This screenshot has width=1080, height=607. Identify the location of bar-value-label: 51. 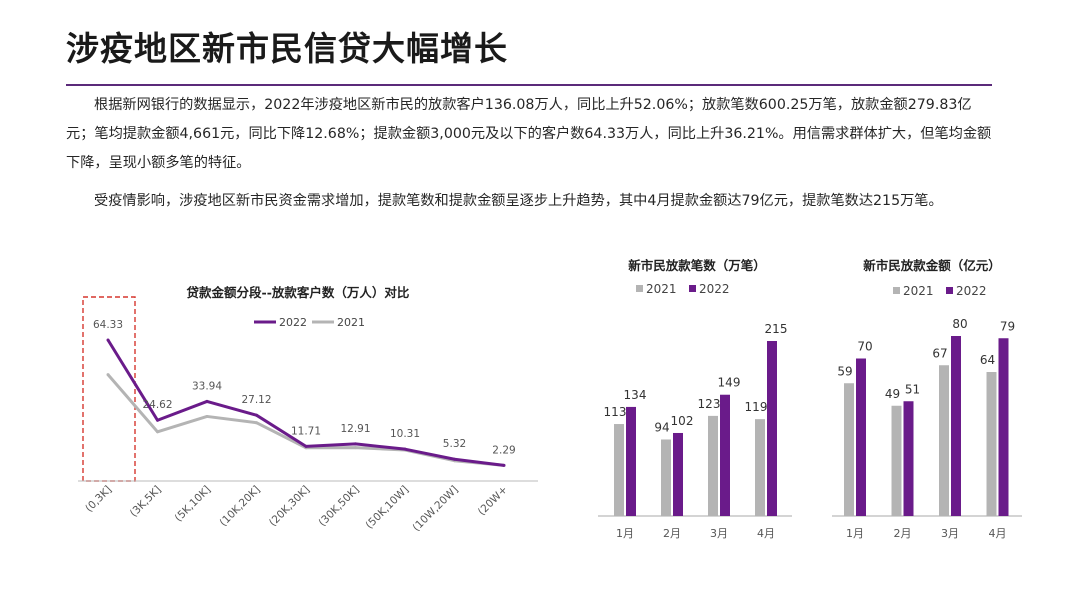
(912, 389).